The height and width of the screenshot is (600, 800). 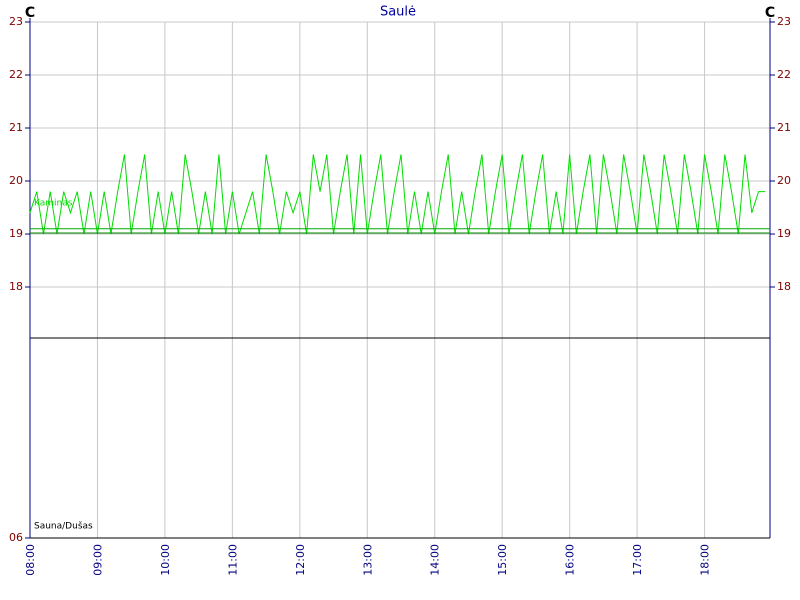 I want to click on x-tick-label: 10:00, so click(x=165, y=560).